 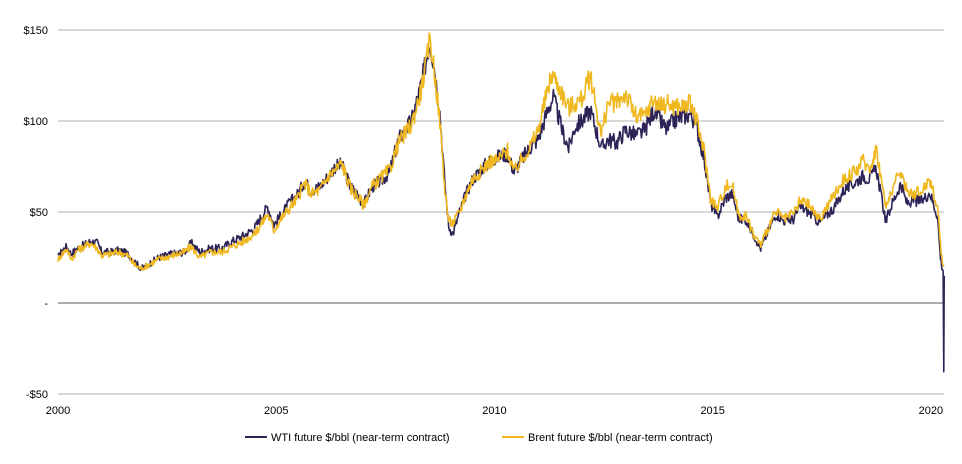 I want to click on y-tick-label: $150, so click(x=36, y=31).